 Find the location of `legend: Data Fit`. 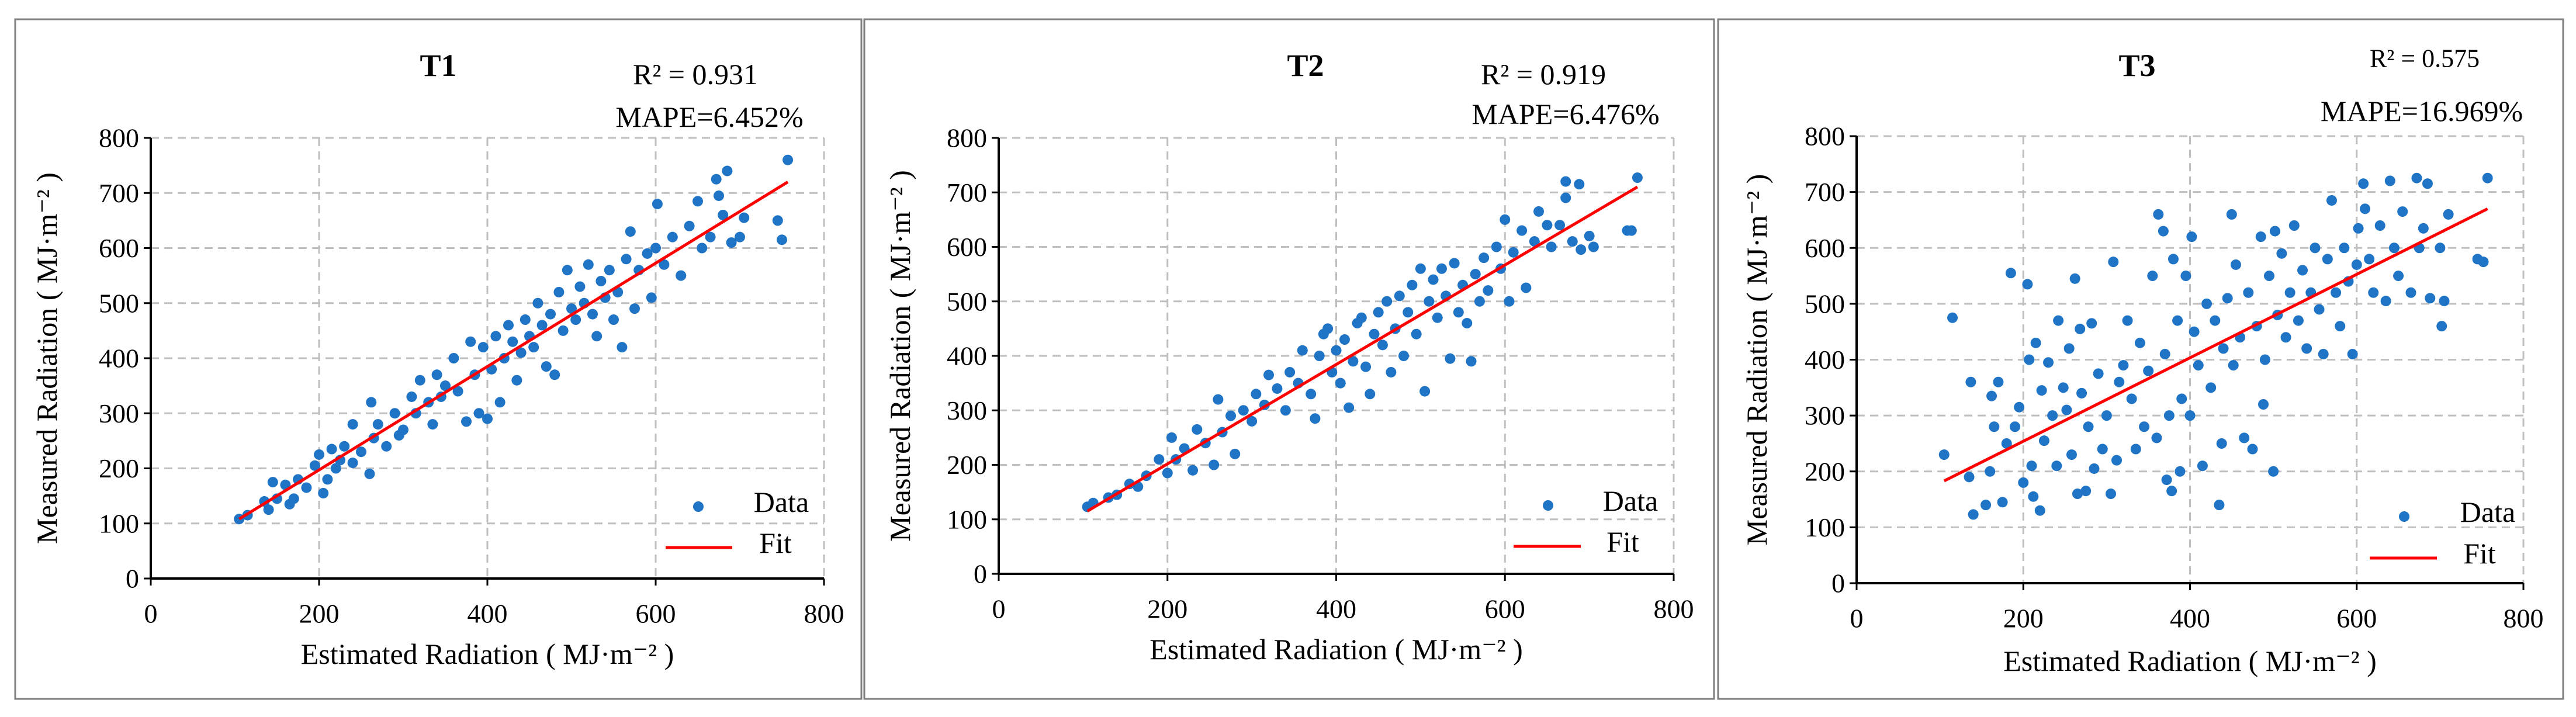

legend: Data Fit is located at coordinates (2442, 533).